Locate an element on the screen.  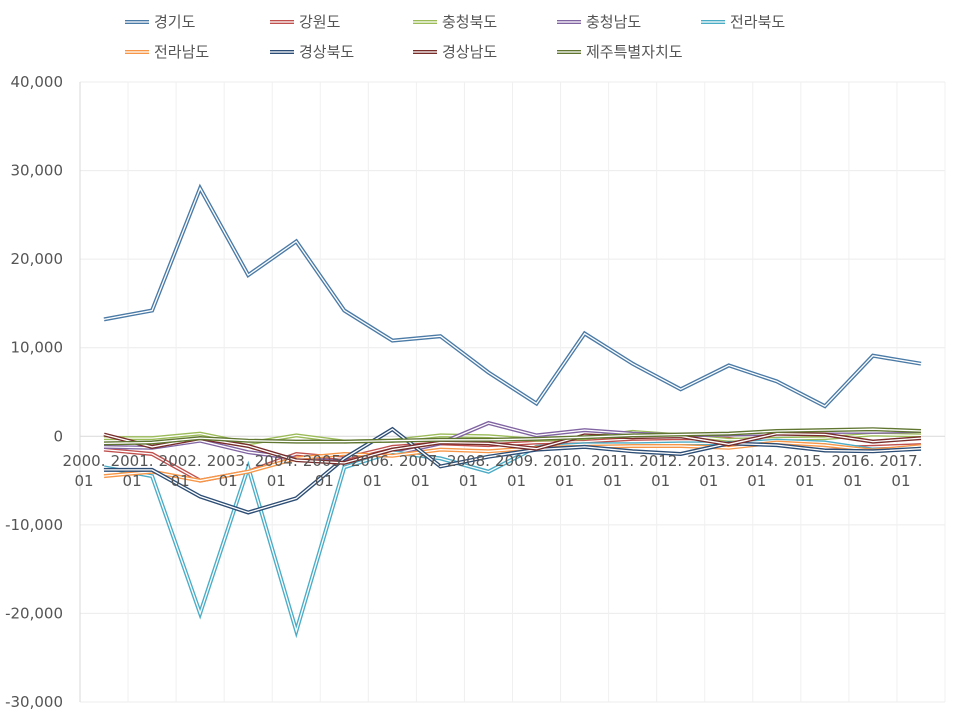
legend-label: 제주특별자치도 is located at coordinates (634, 52).